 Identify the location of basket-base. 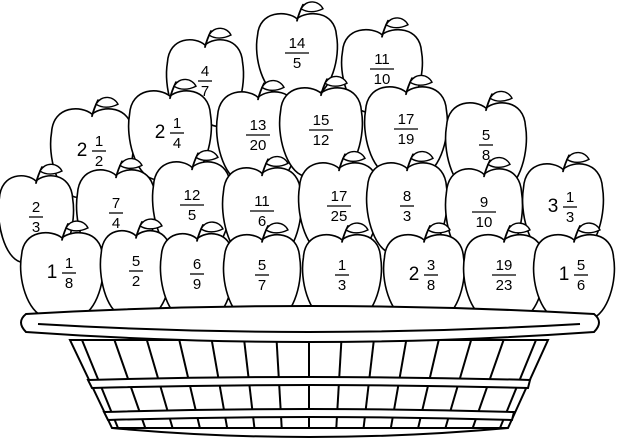
(310, 432).